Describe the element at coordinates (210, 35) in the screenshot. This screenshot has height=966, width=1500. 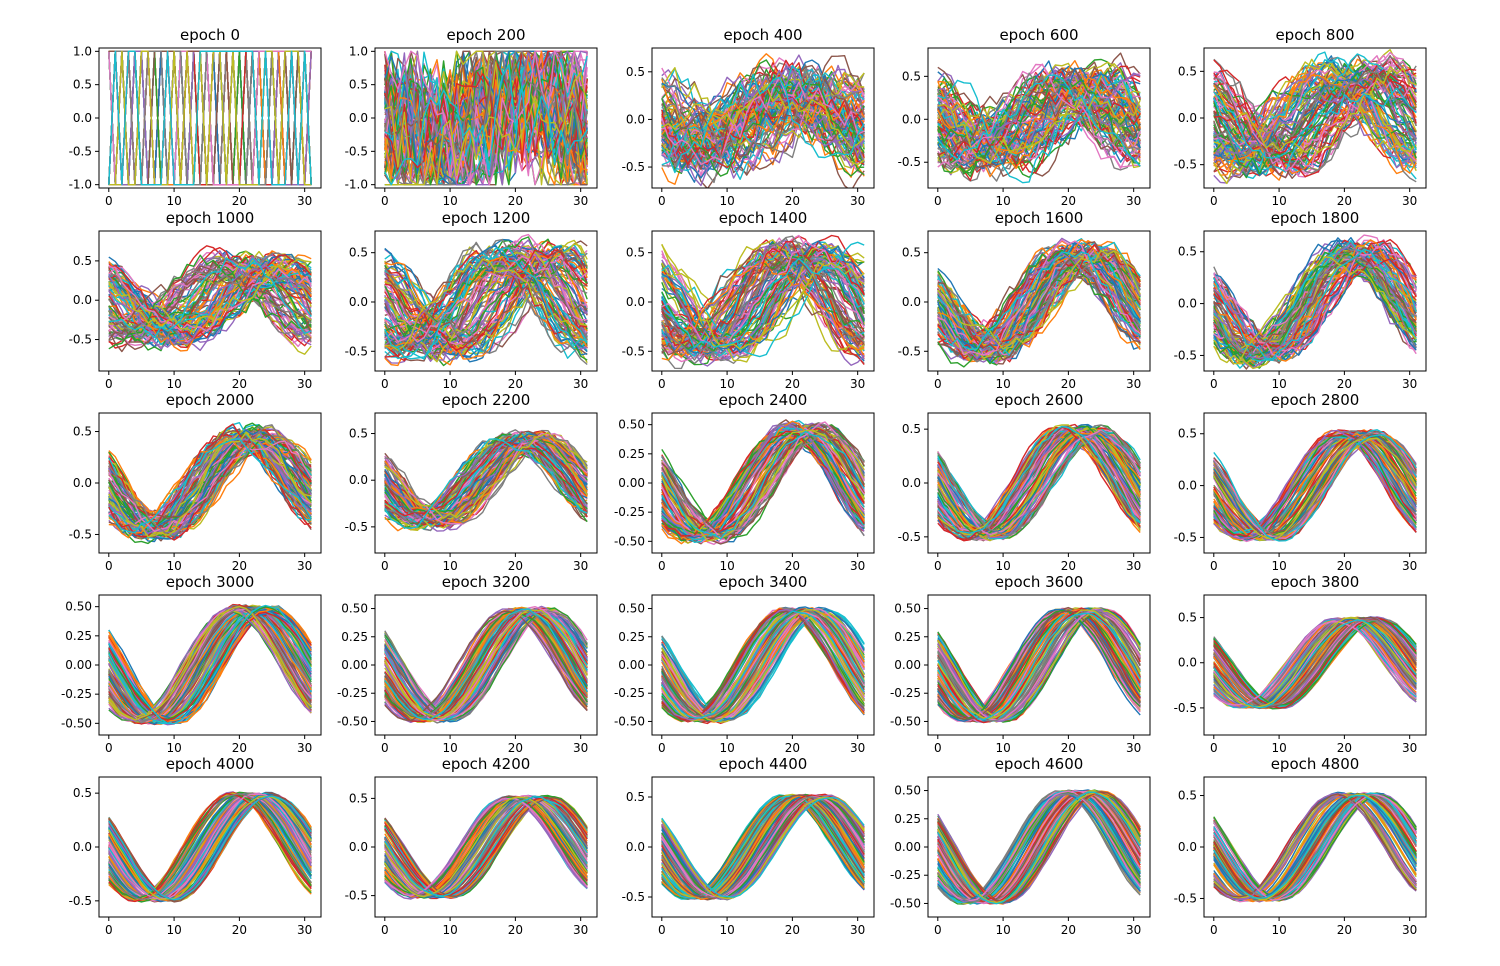
I see `panel-title: epoch 0` at that location.